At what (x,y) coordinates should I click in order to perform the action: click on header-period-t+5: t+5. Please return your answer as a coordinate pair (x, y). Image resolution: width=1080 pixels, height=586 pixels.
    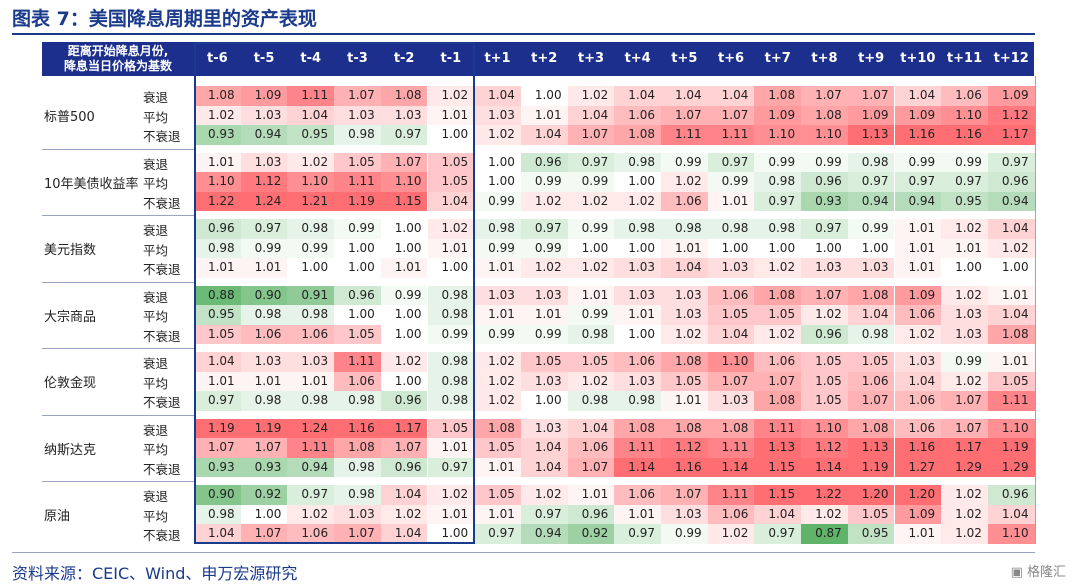
    Looking at the image, I should click on (684, 58).